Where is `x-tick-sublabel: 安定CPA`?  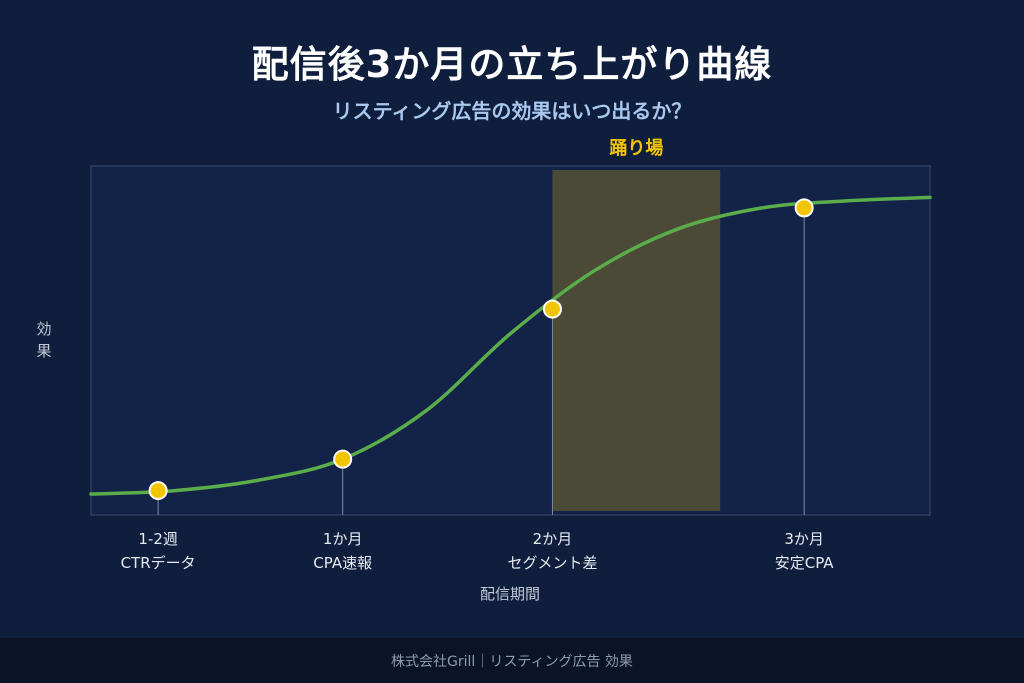 x-tick-sublabel: 安定CPA is located at coordinates (805, 563).